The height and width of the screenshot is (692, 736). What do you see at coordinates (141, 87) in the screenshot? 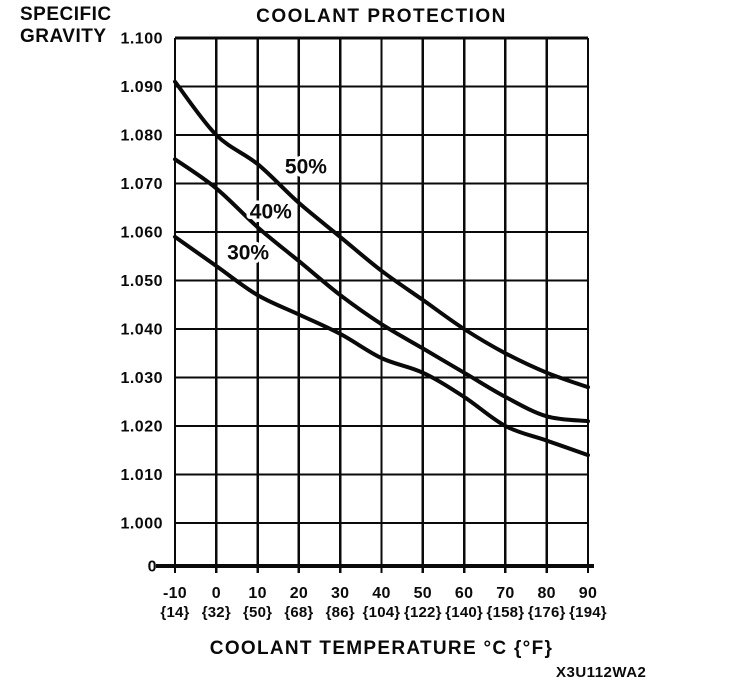
I see `y-tick-label: 1.090` at bounding box center [141, 87].